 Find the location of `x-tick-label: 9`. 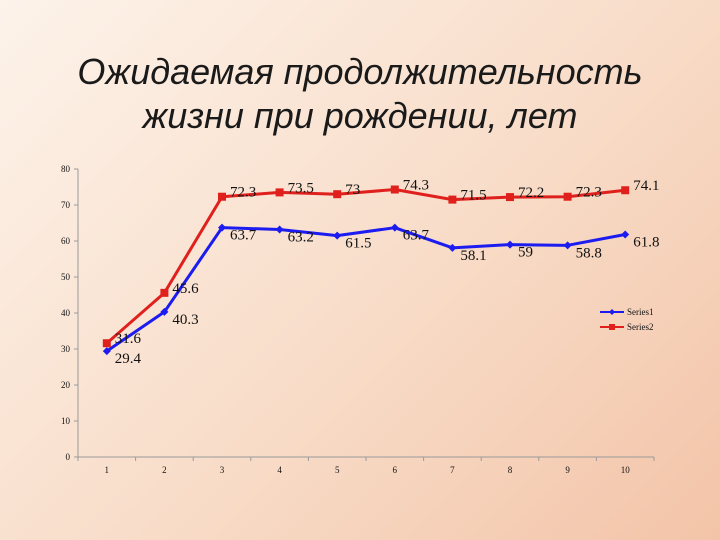

x-tick-label: 9 is located at coordinates (567, 470).